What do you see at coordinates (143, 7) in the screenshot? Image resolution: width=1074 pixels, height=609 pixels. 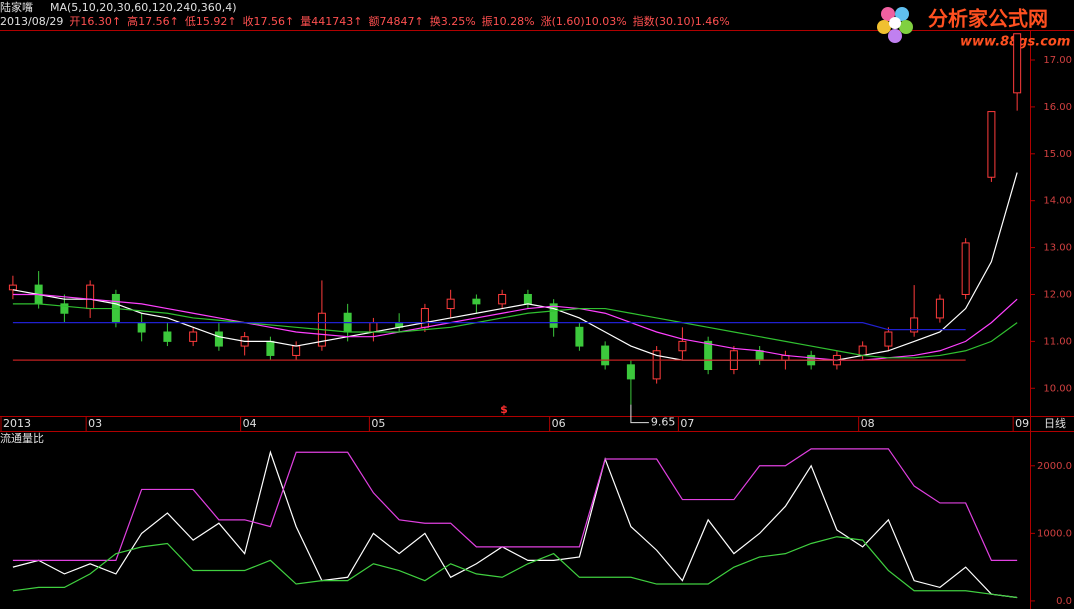 I see `ma-label: MA(5,10,20,30,60,120,240,360,4)` at bounding box center [143, 7].